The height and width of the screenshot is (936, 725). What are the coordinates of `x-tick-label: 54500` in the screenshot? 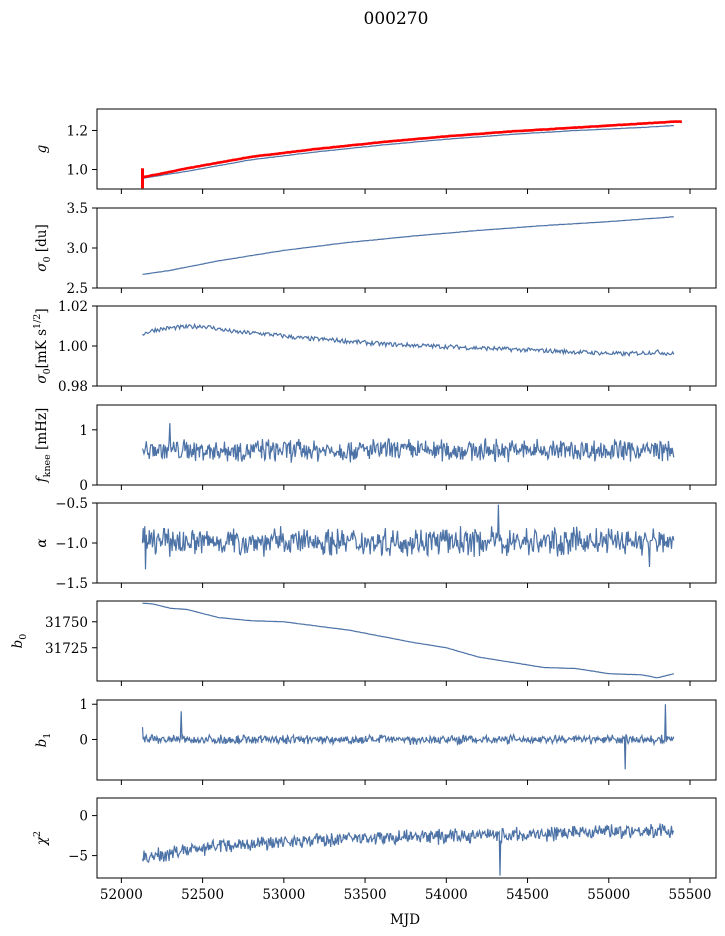 It's located at (527, 895).